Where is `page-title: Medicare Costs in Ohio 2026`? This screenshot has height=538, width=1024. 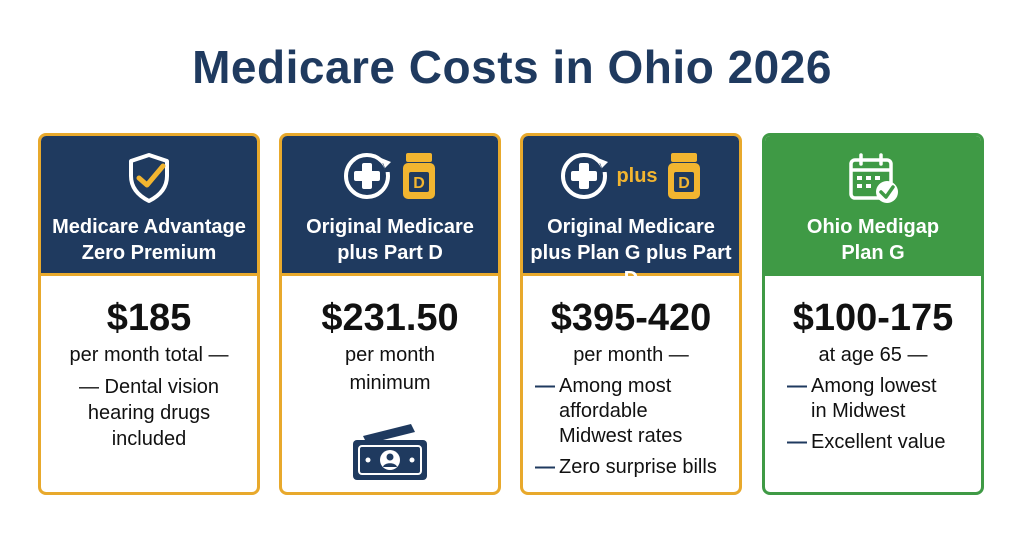
page-title: Medicare Costs in Ohio 2026 is located at coordinates (512, 67).